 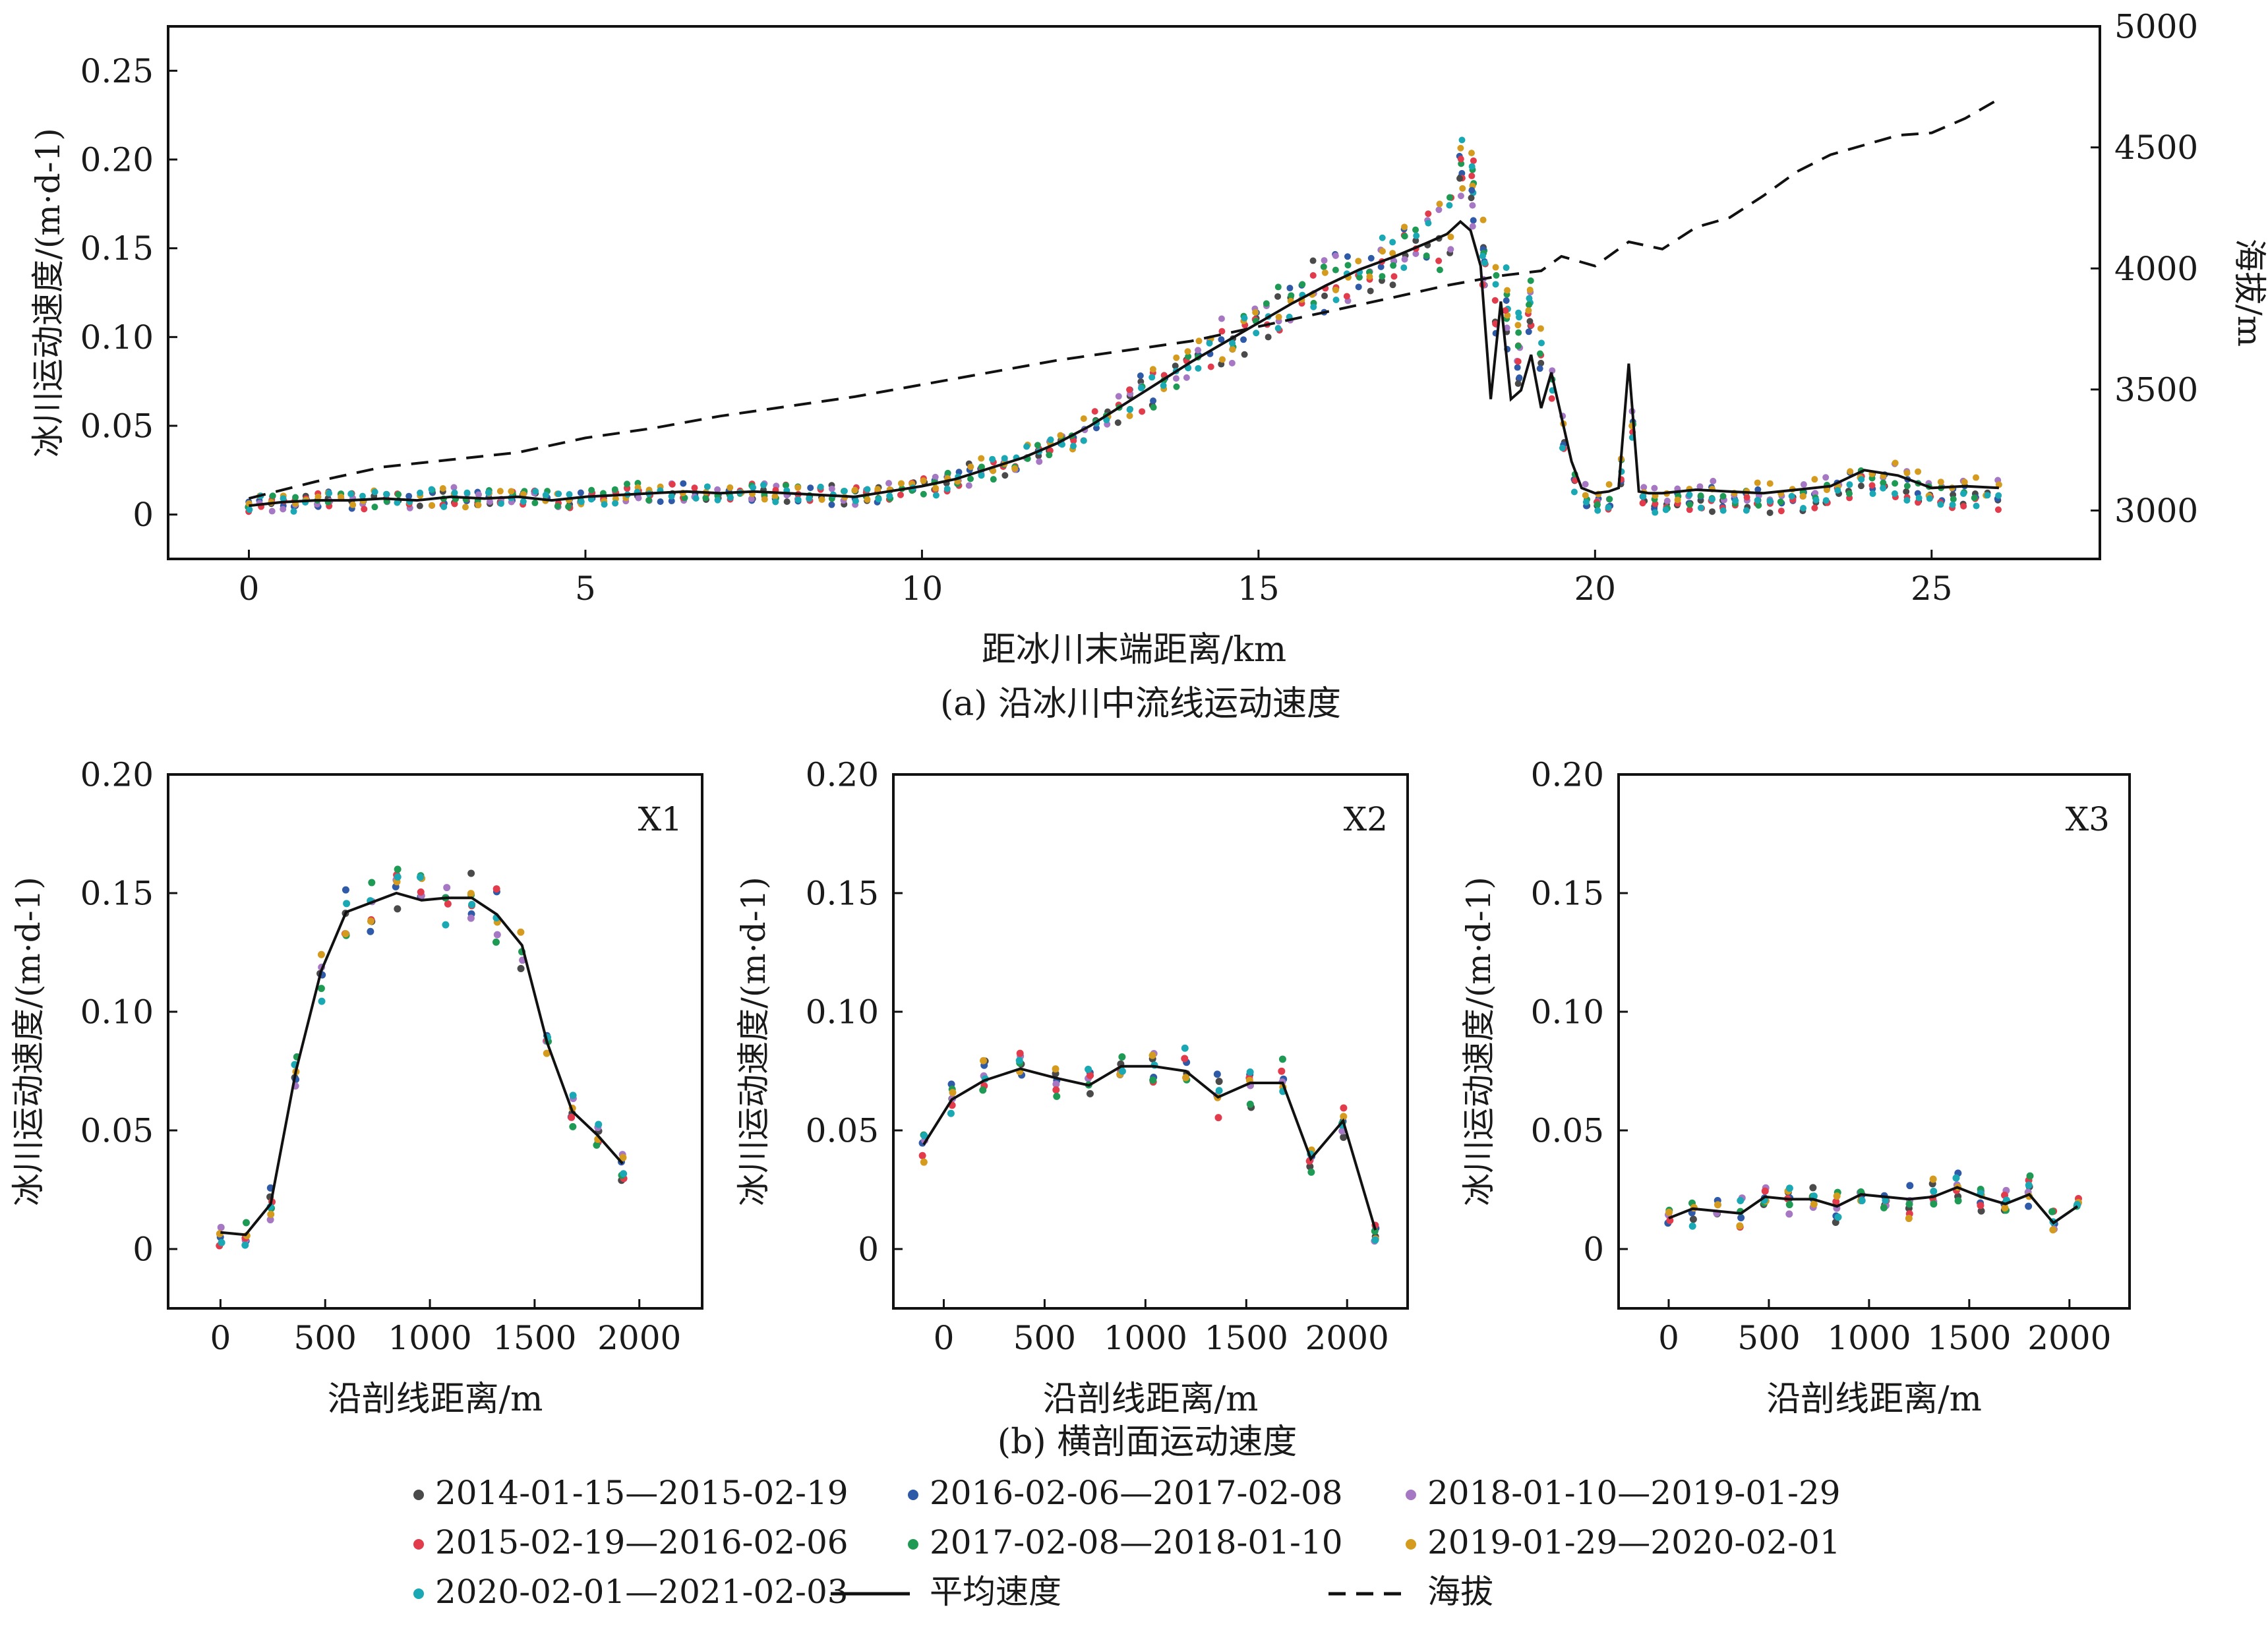 I want to click on legend-item: 平均速度, so click(x=946, y=1592).